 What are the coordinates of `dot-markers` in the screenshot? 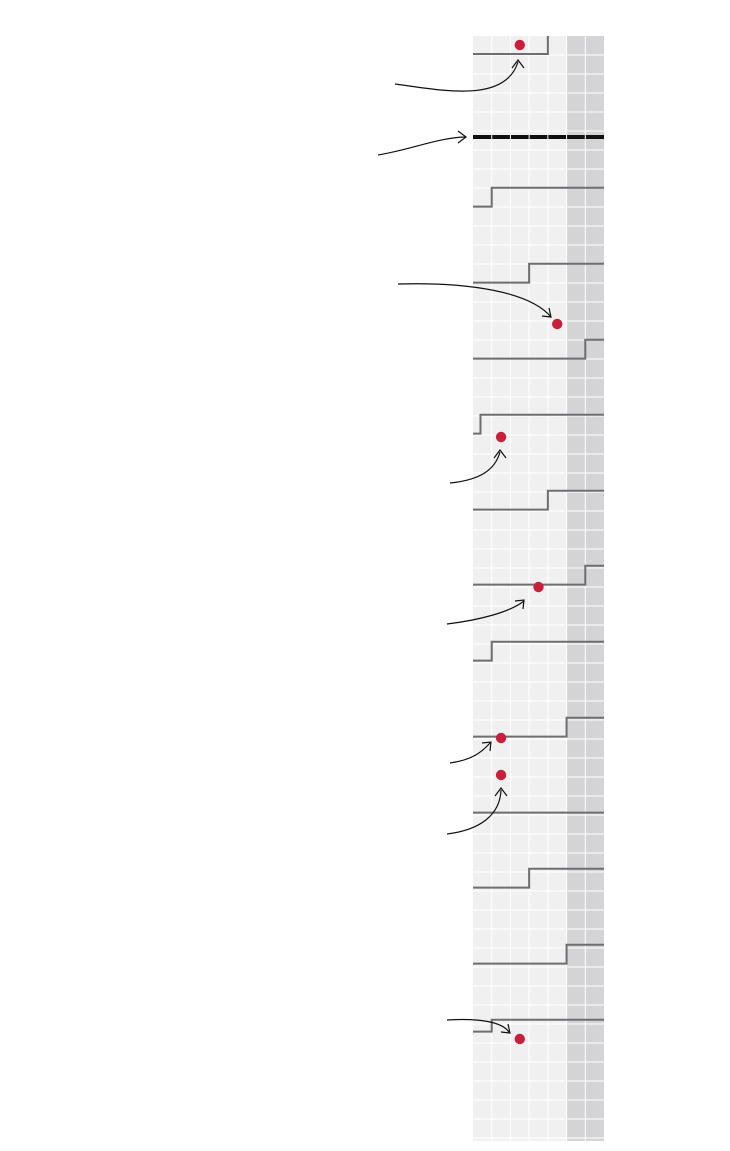 It's located at (529, 542).